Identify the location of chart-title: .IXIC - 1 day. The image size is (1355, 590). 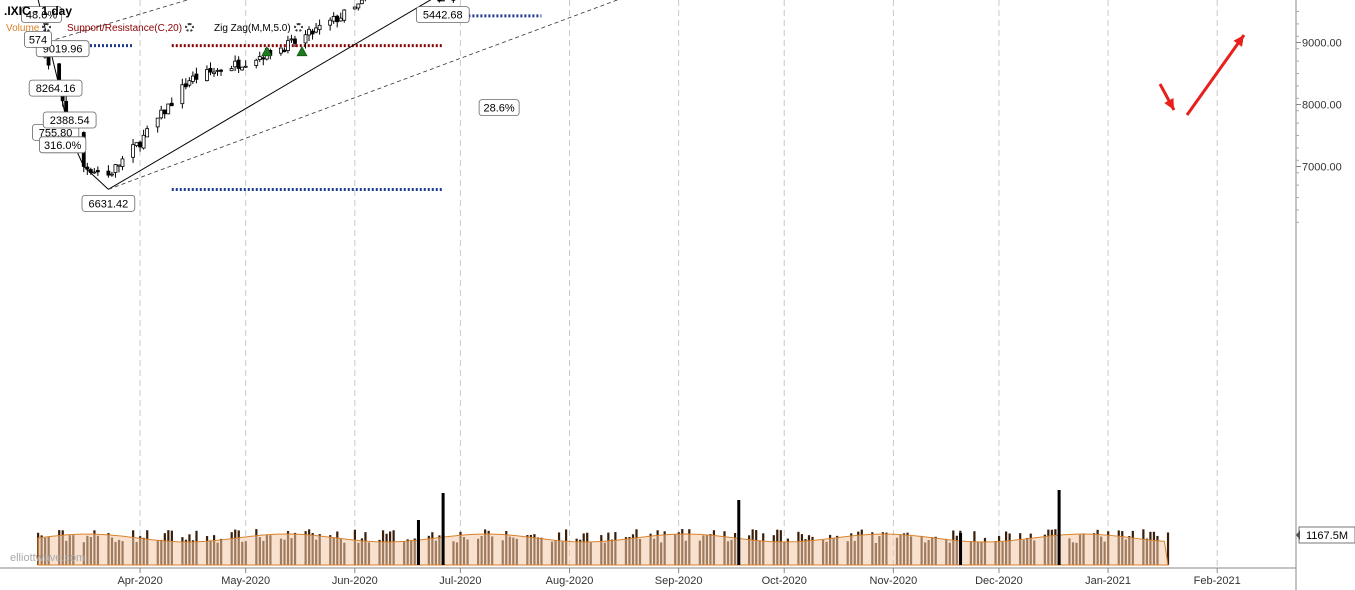
(38, 11).